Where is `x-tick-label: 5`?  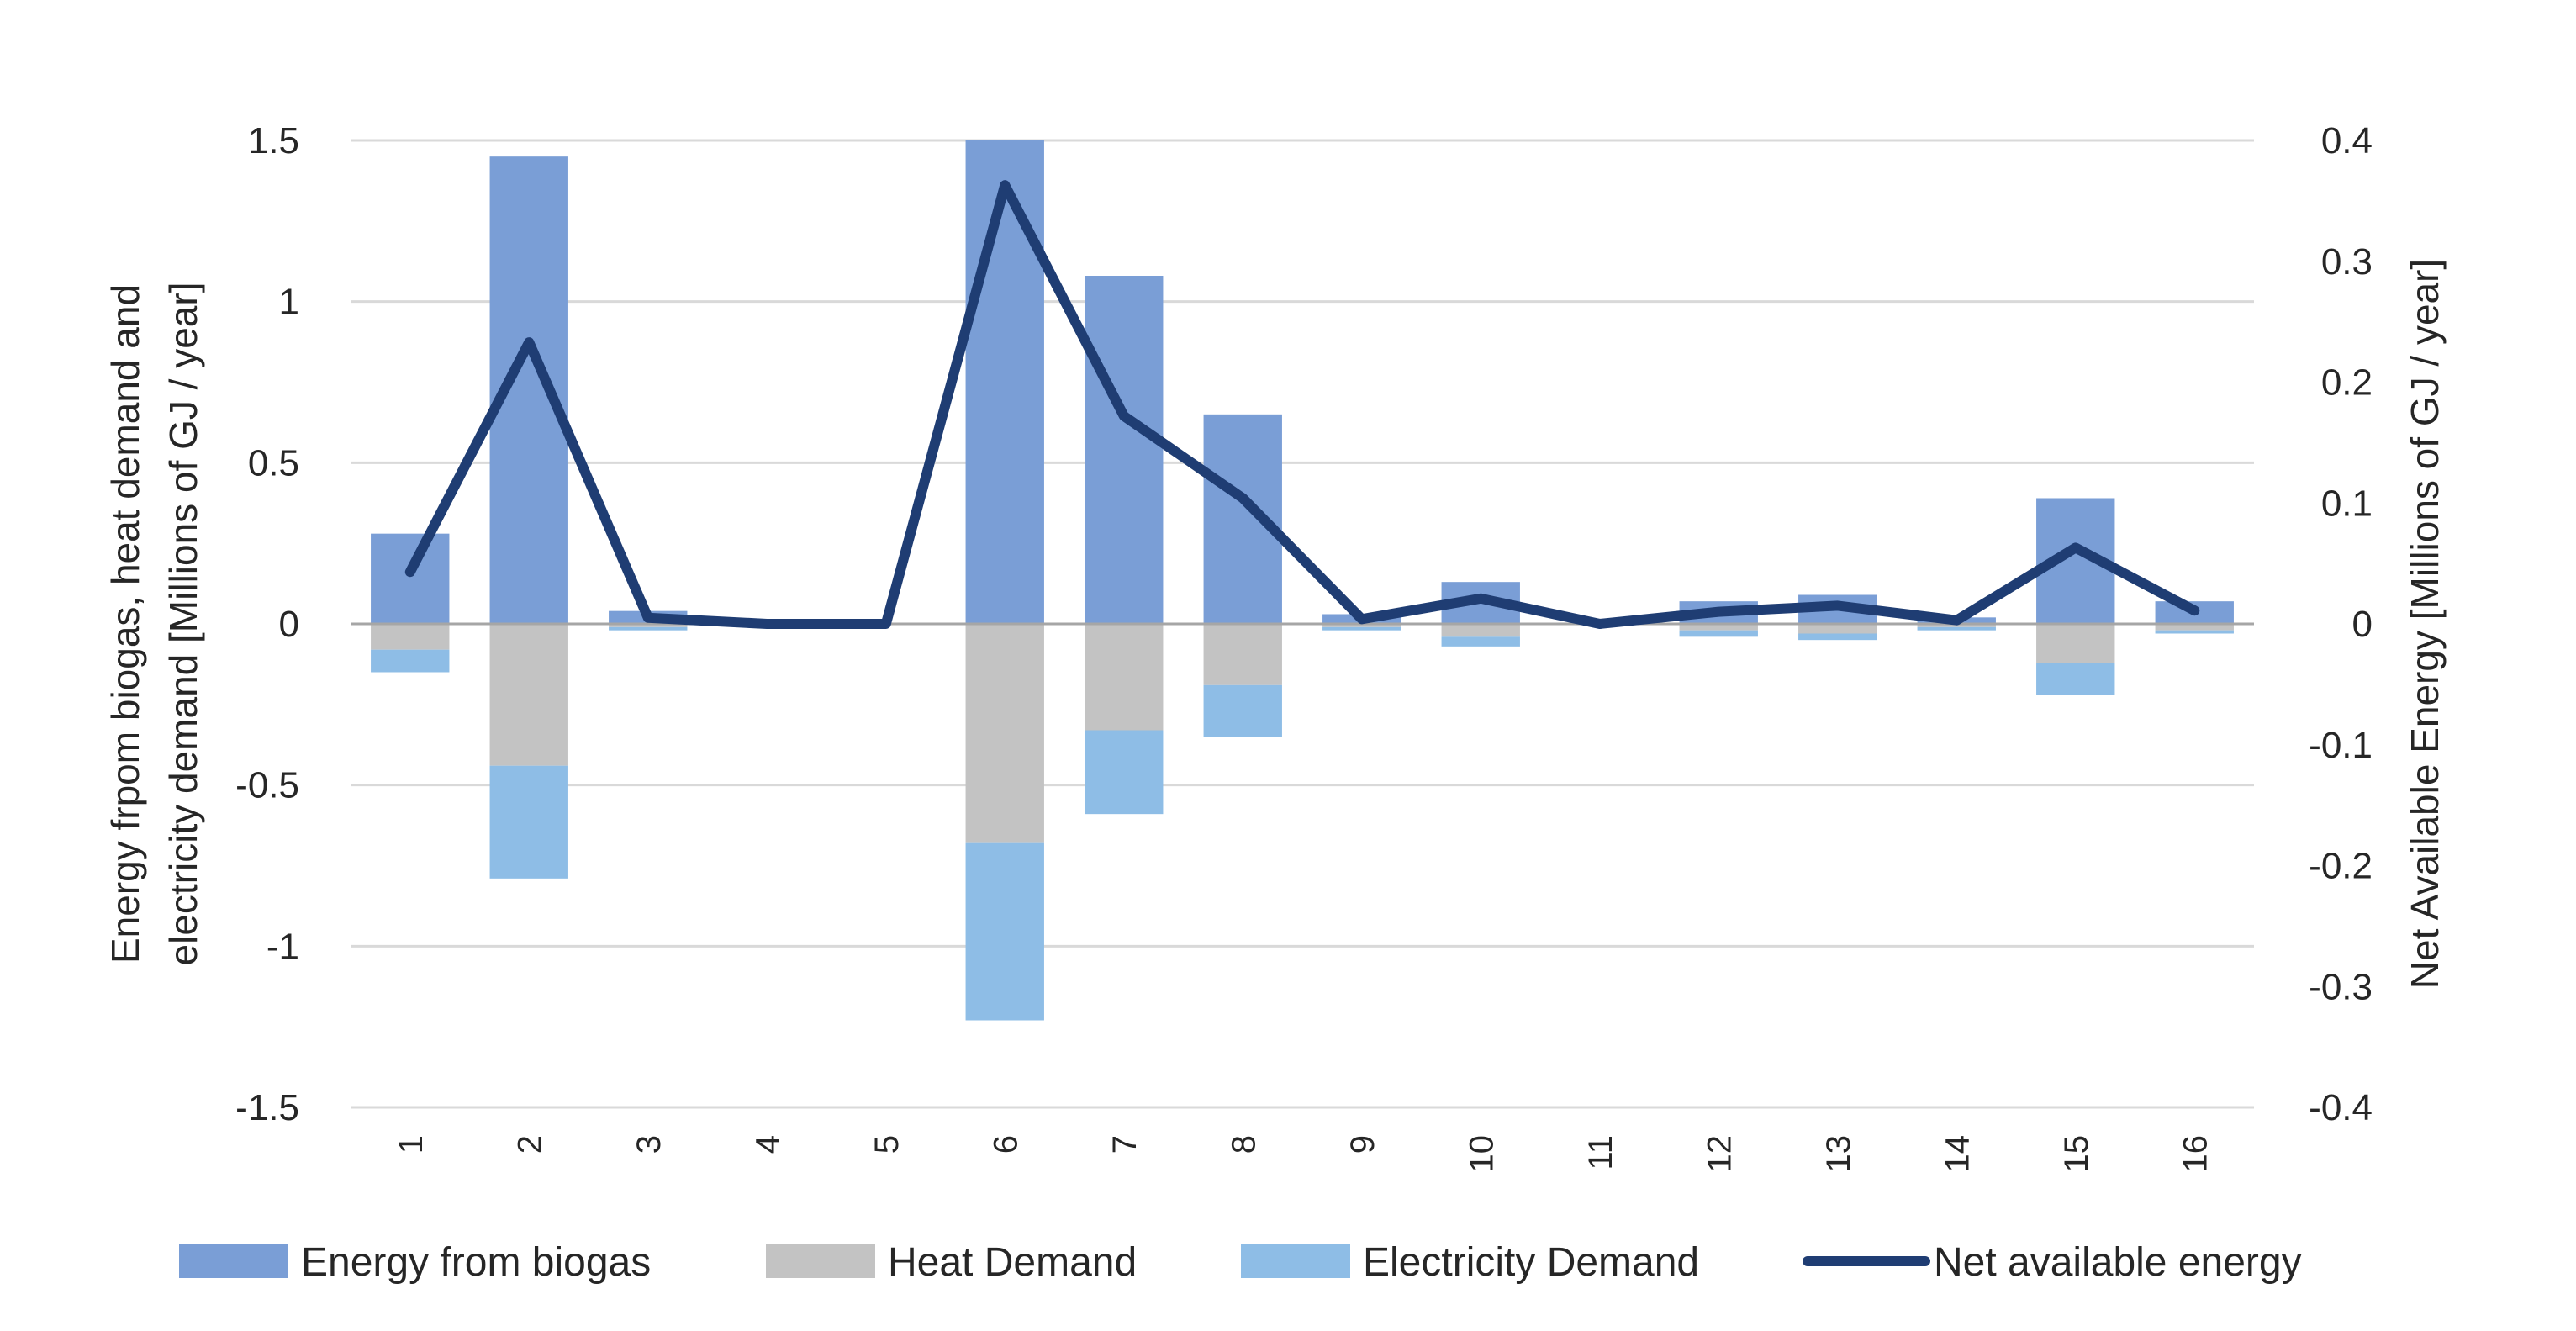 x-tick-label: 5 is located at coordinates (886, 1145).